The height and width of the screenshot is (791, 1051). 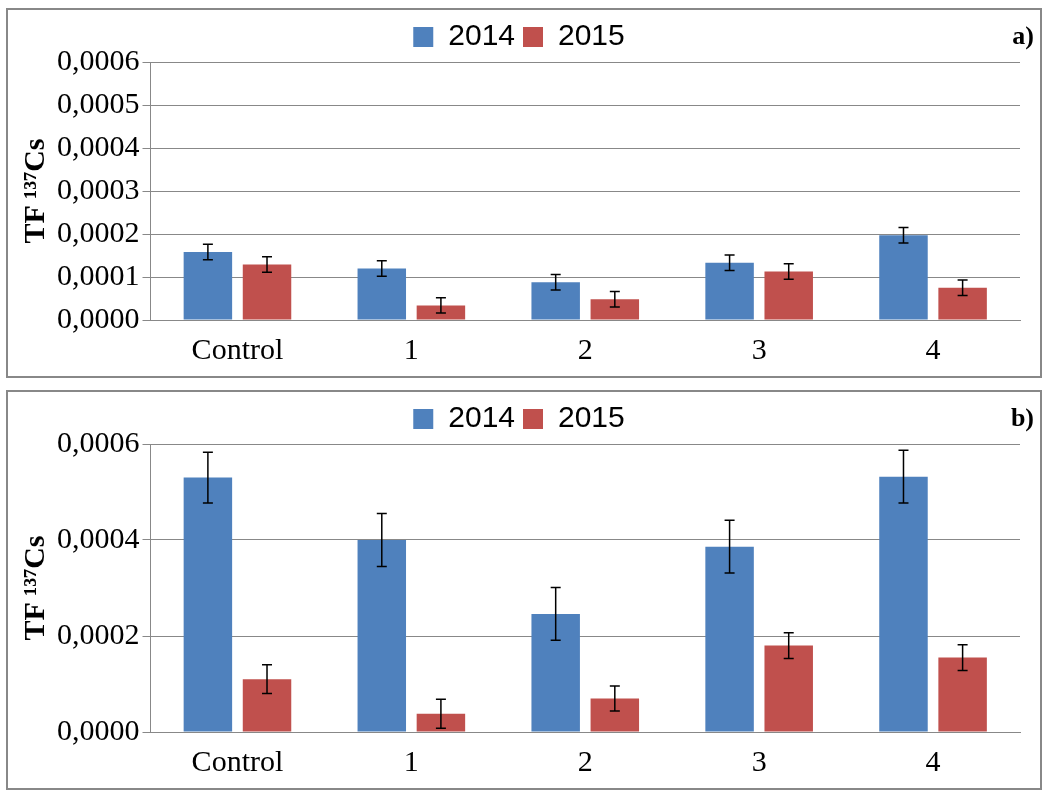 I want to click on y-tick-label: 0,0001, so click(x=98, y=274).